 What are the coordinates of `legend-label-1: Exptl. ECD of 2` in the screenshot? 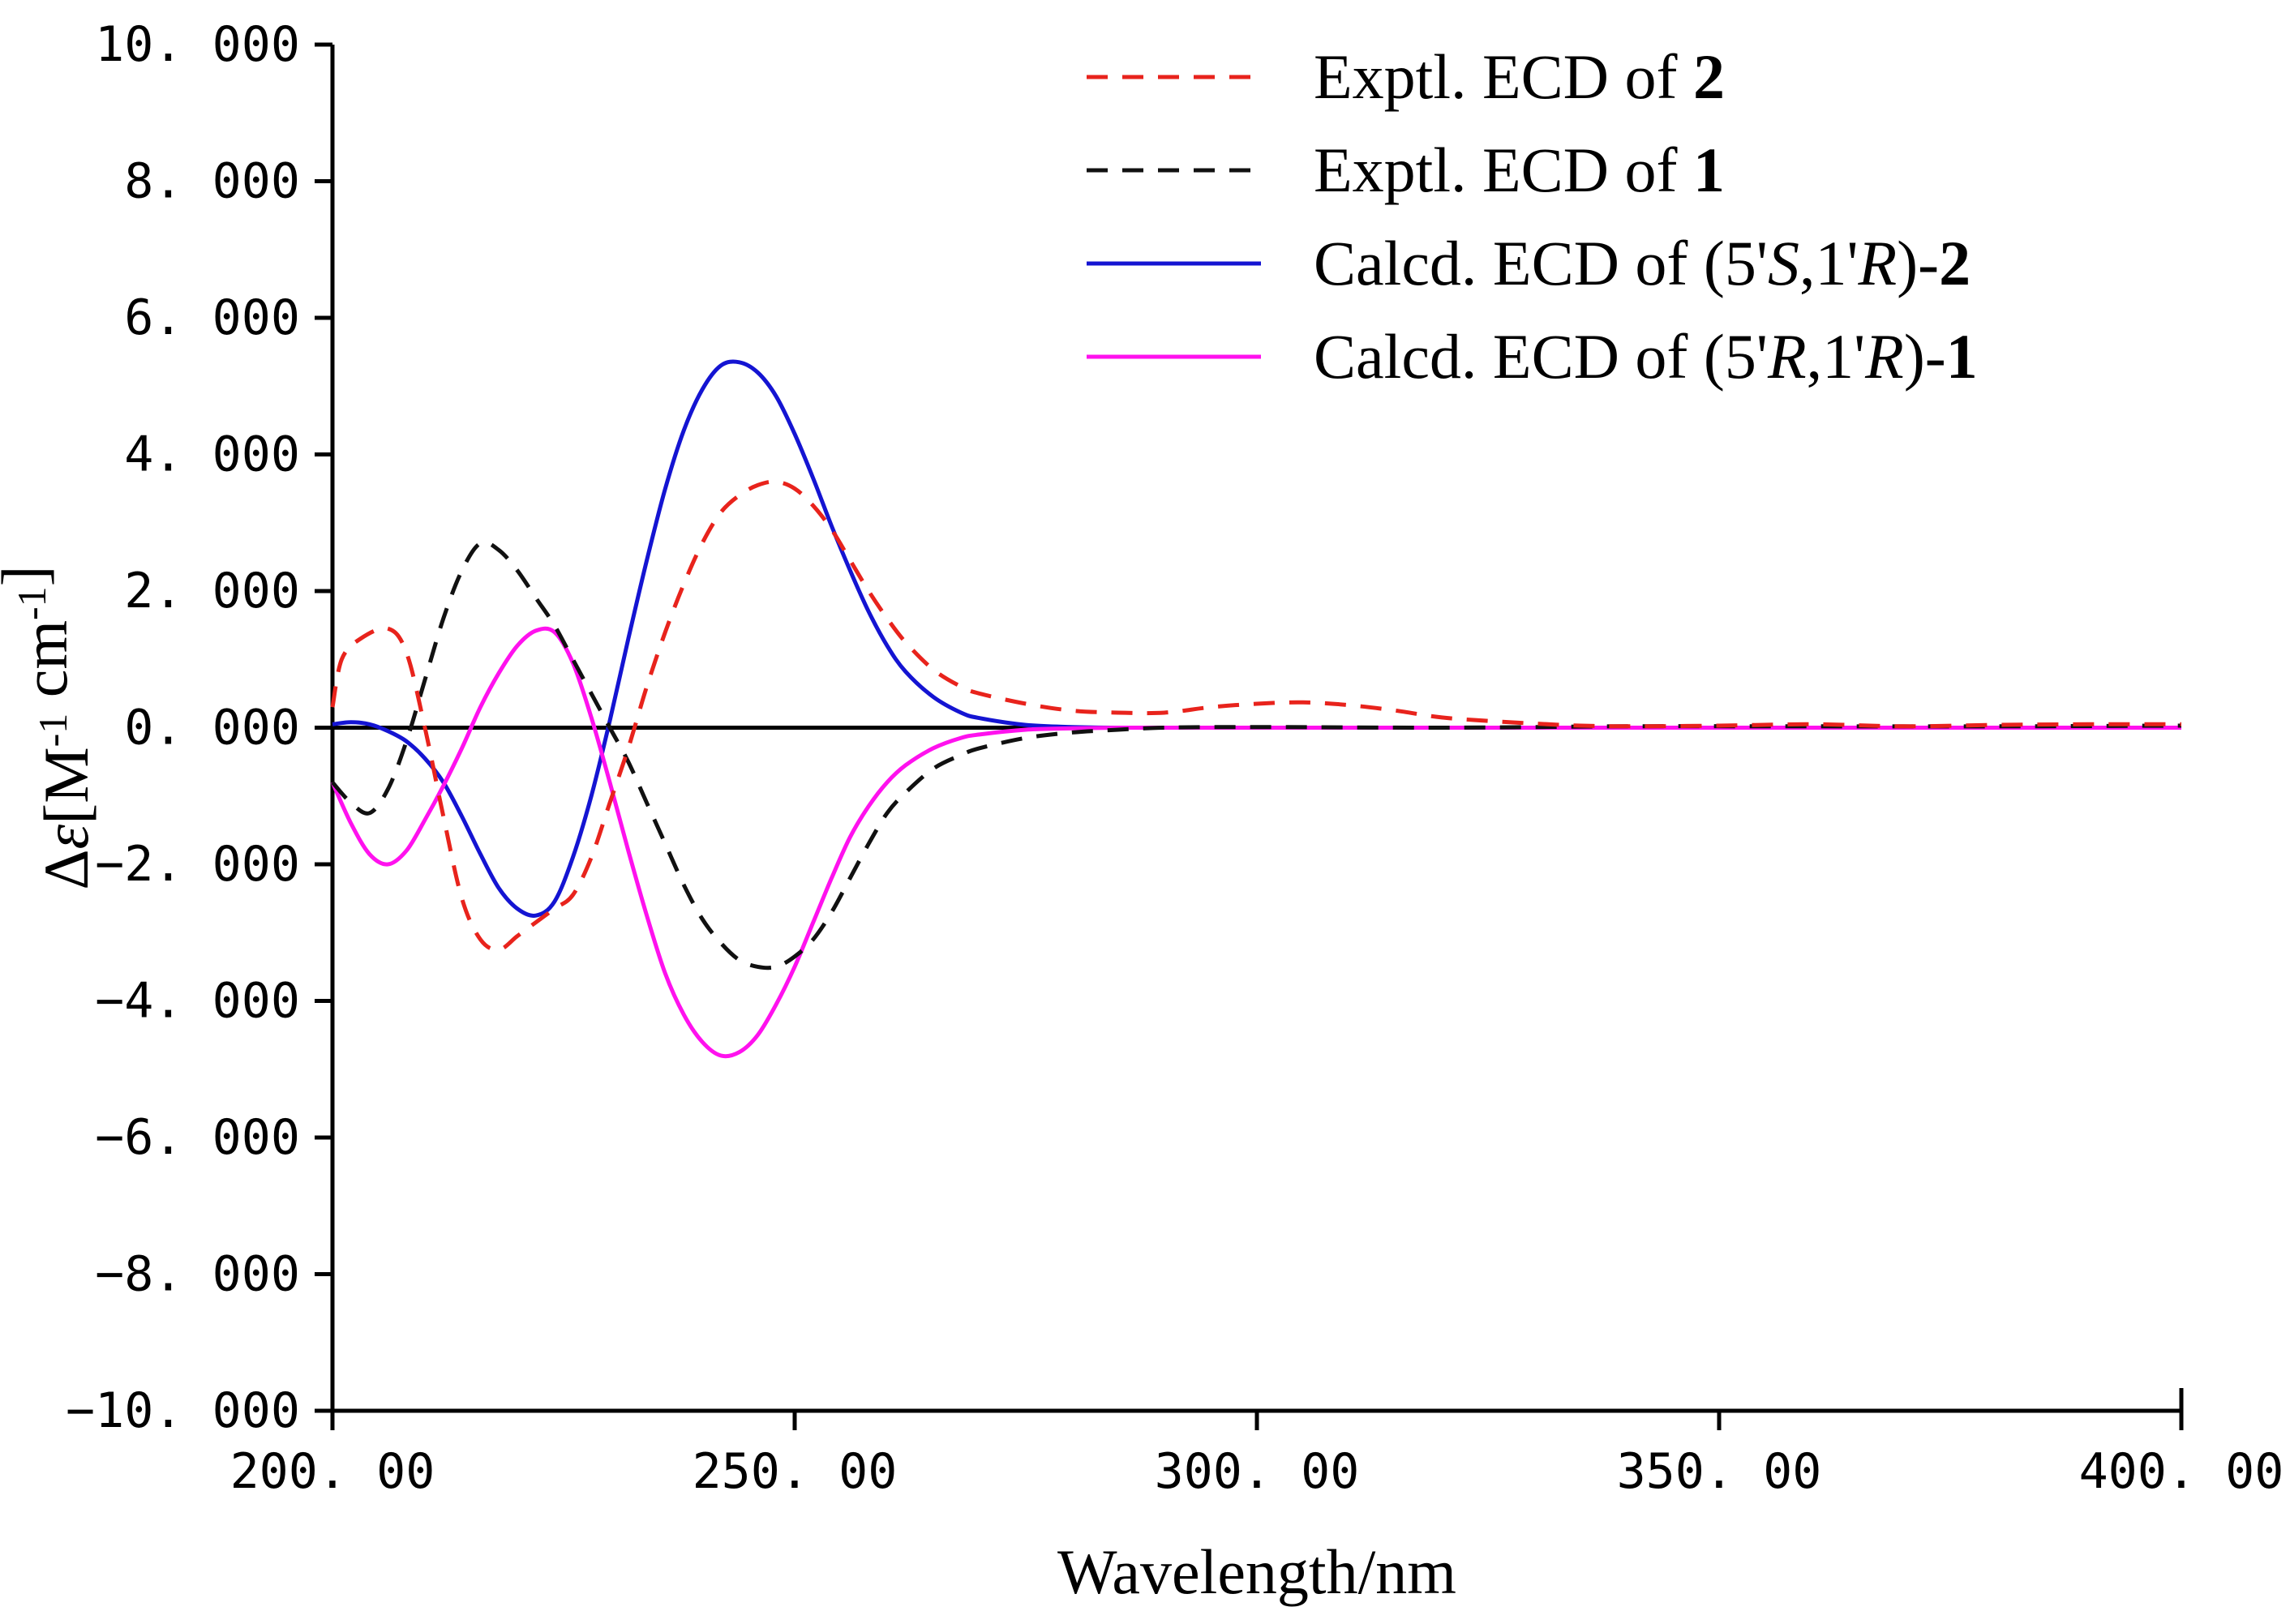 It's located at (1519, 77).